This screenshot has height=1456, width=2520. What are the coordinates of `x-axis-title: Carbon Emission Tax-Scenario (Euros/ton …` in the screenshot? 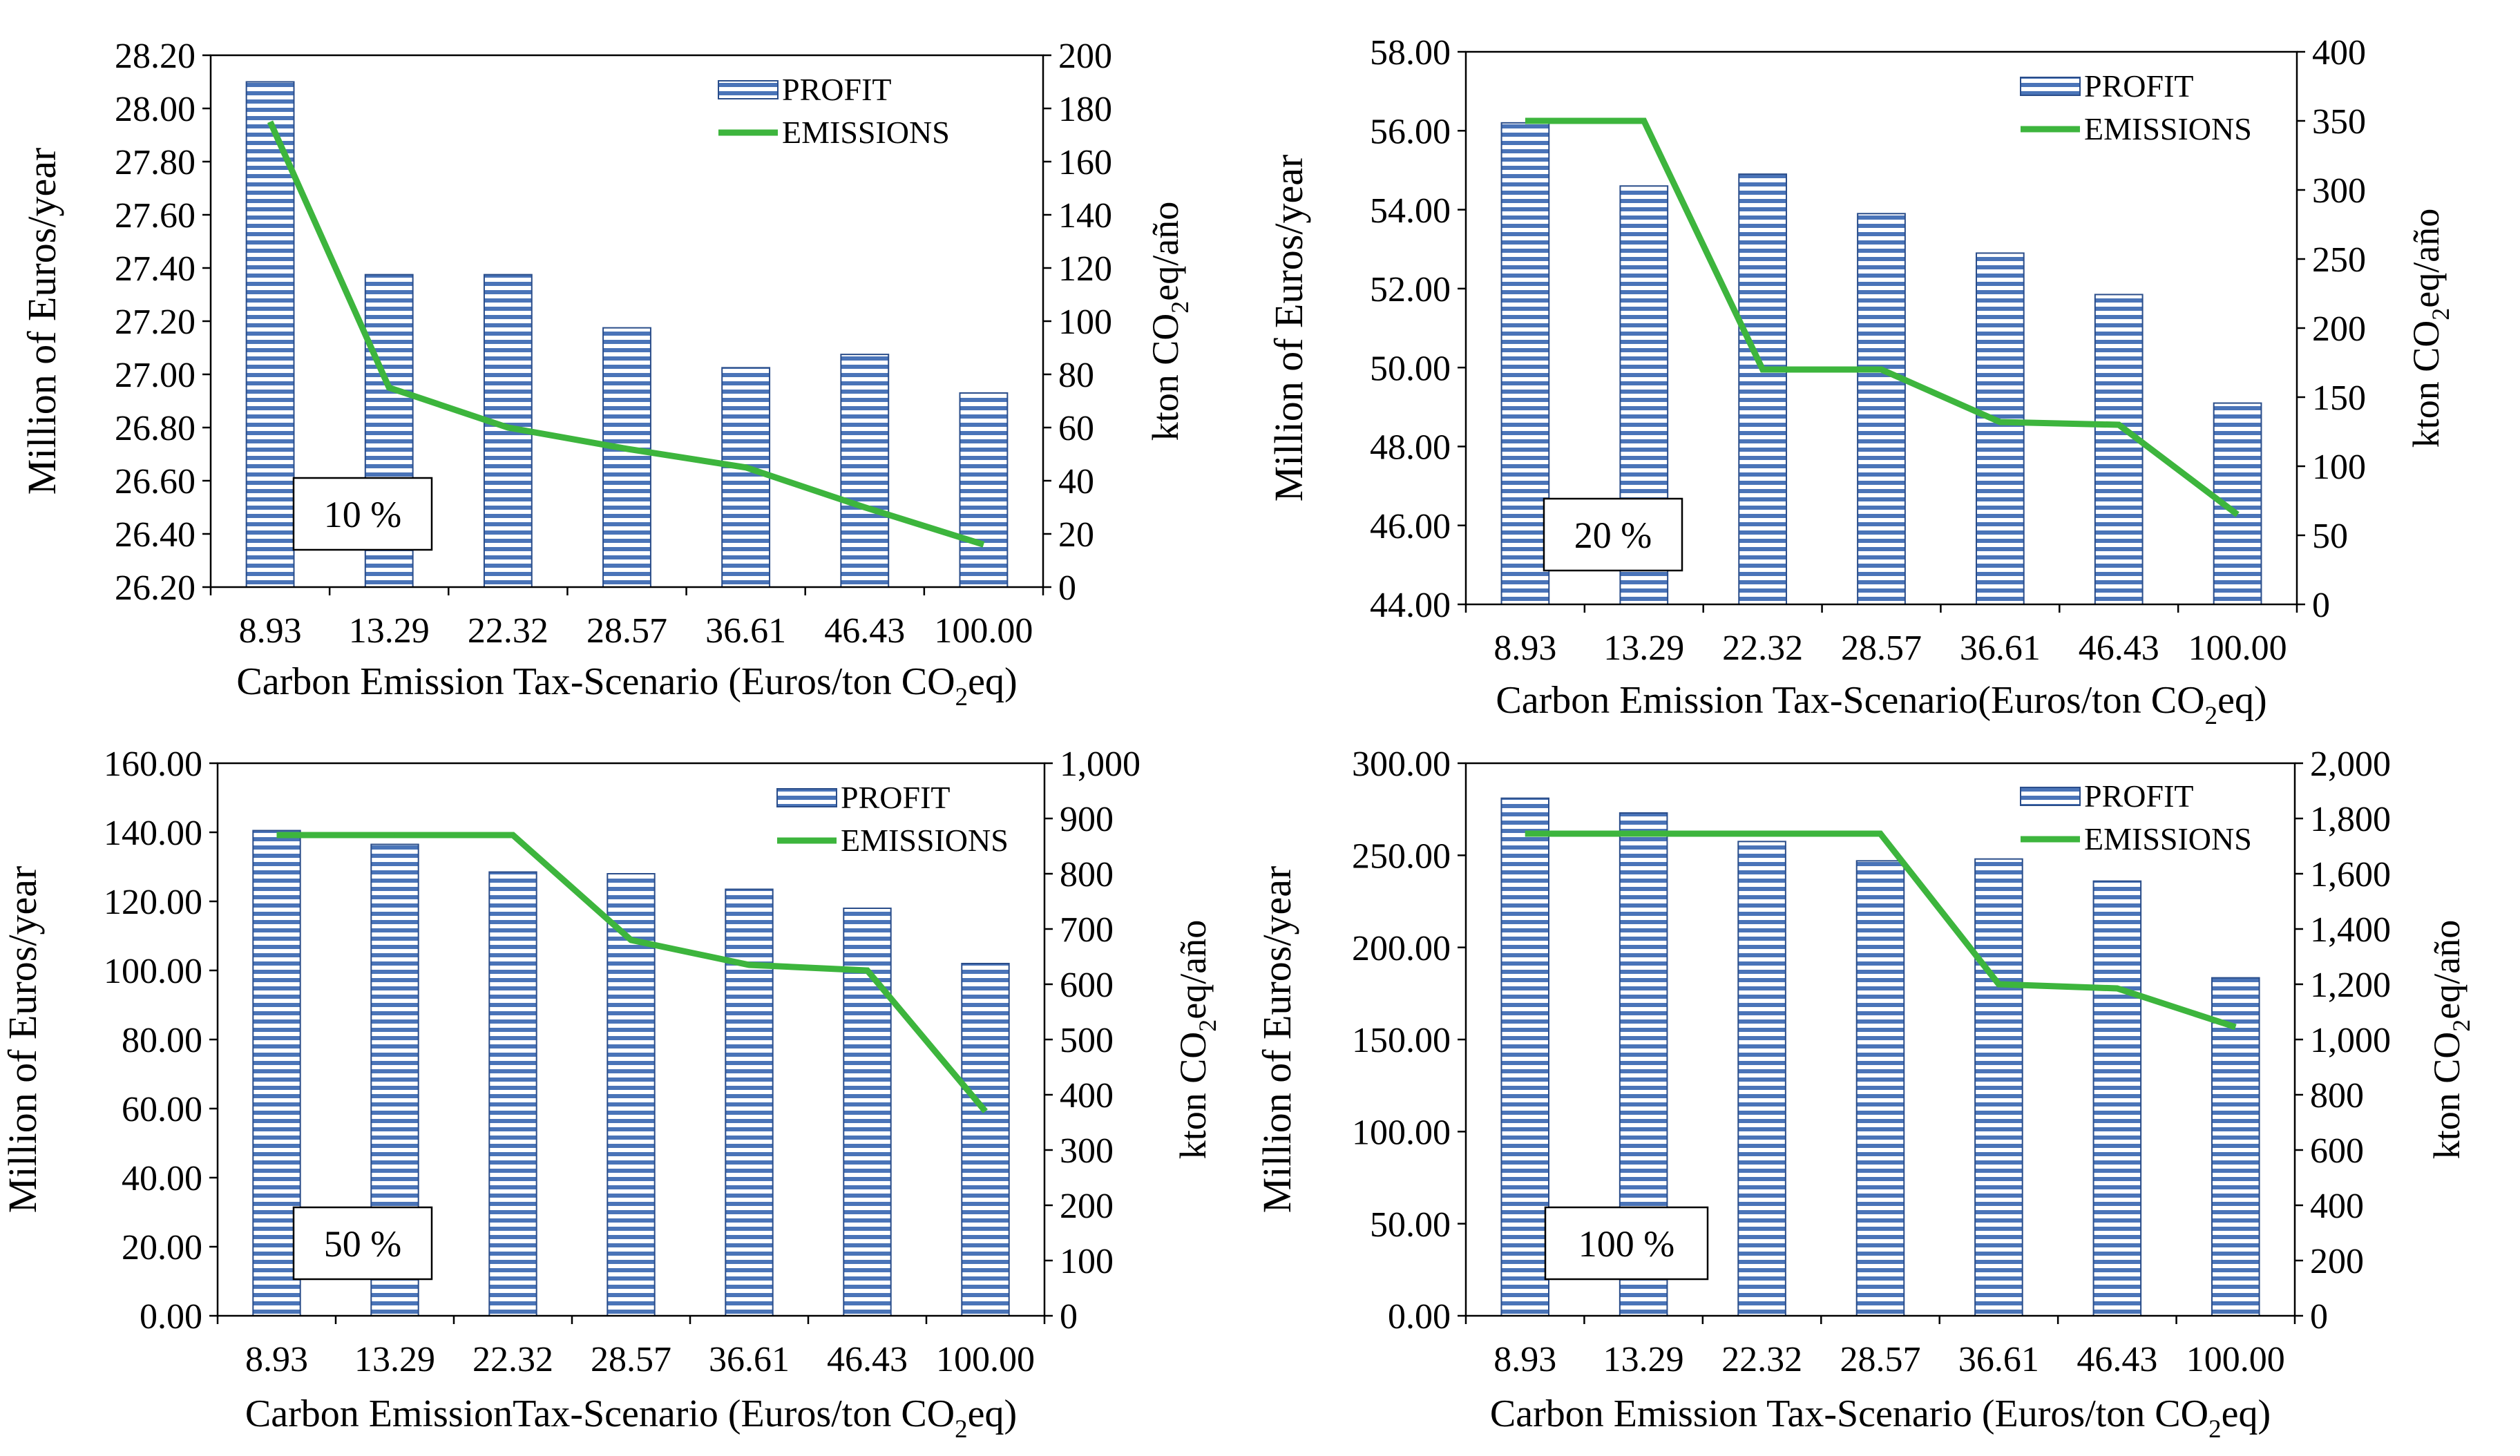 It's located at (626, 685).